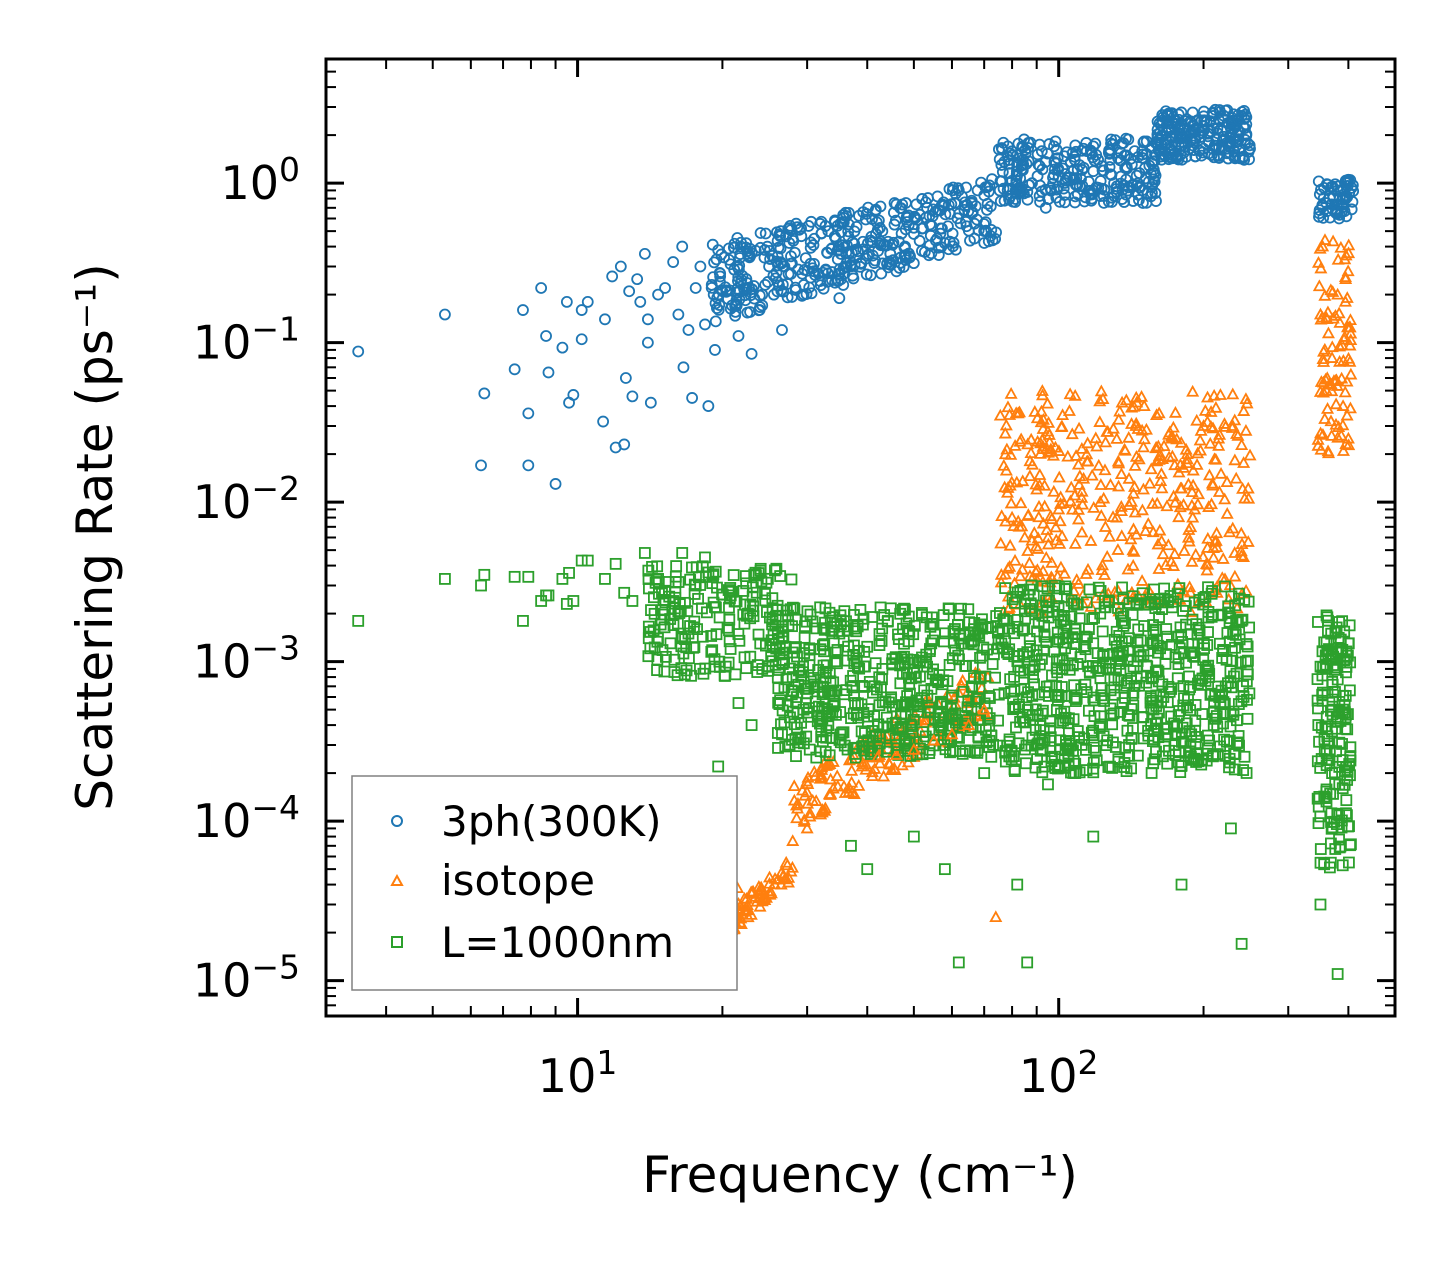 The image size is (1455, 1265). Describe the element at coordinates (260, 180) in the screenshot. I see `y-tick-label: 100` at that location.